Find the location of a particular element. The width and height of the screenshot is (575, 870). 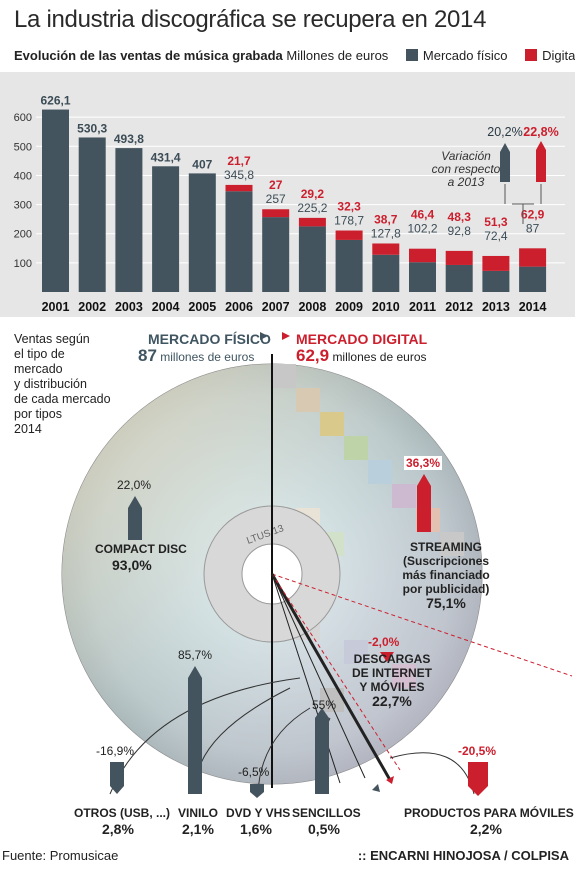

streaming-detail-3: por publicidad) is located at coordinates (446, 589).